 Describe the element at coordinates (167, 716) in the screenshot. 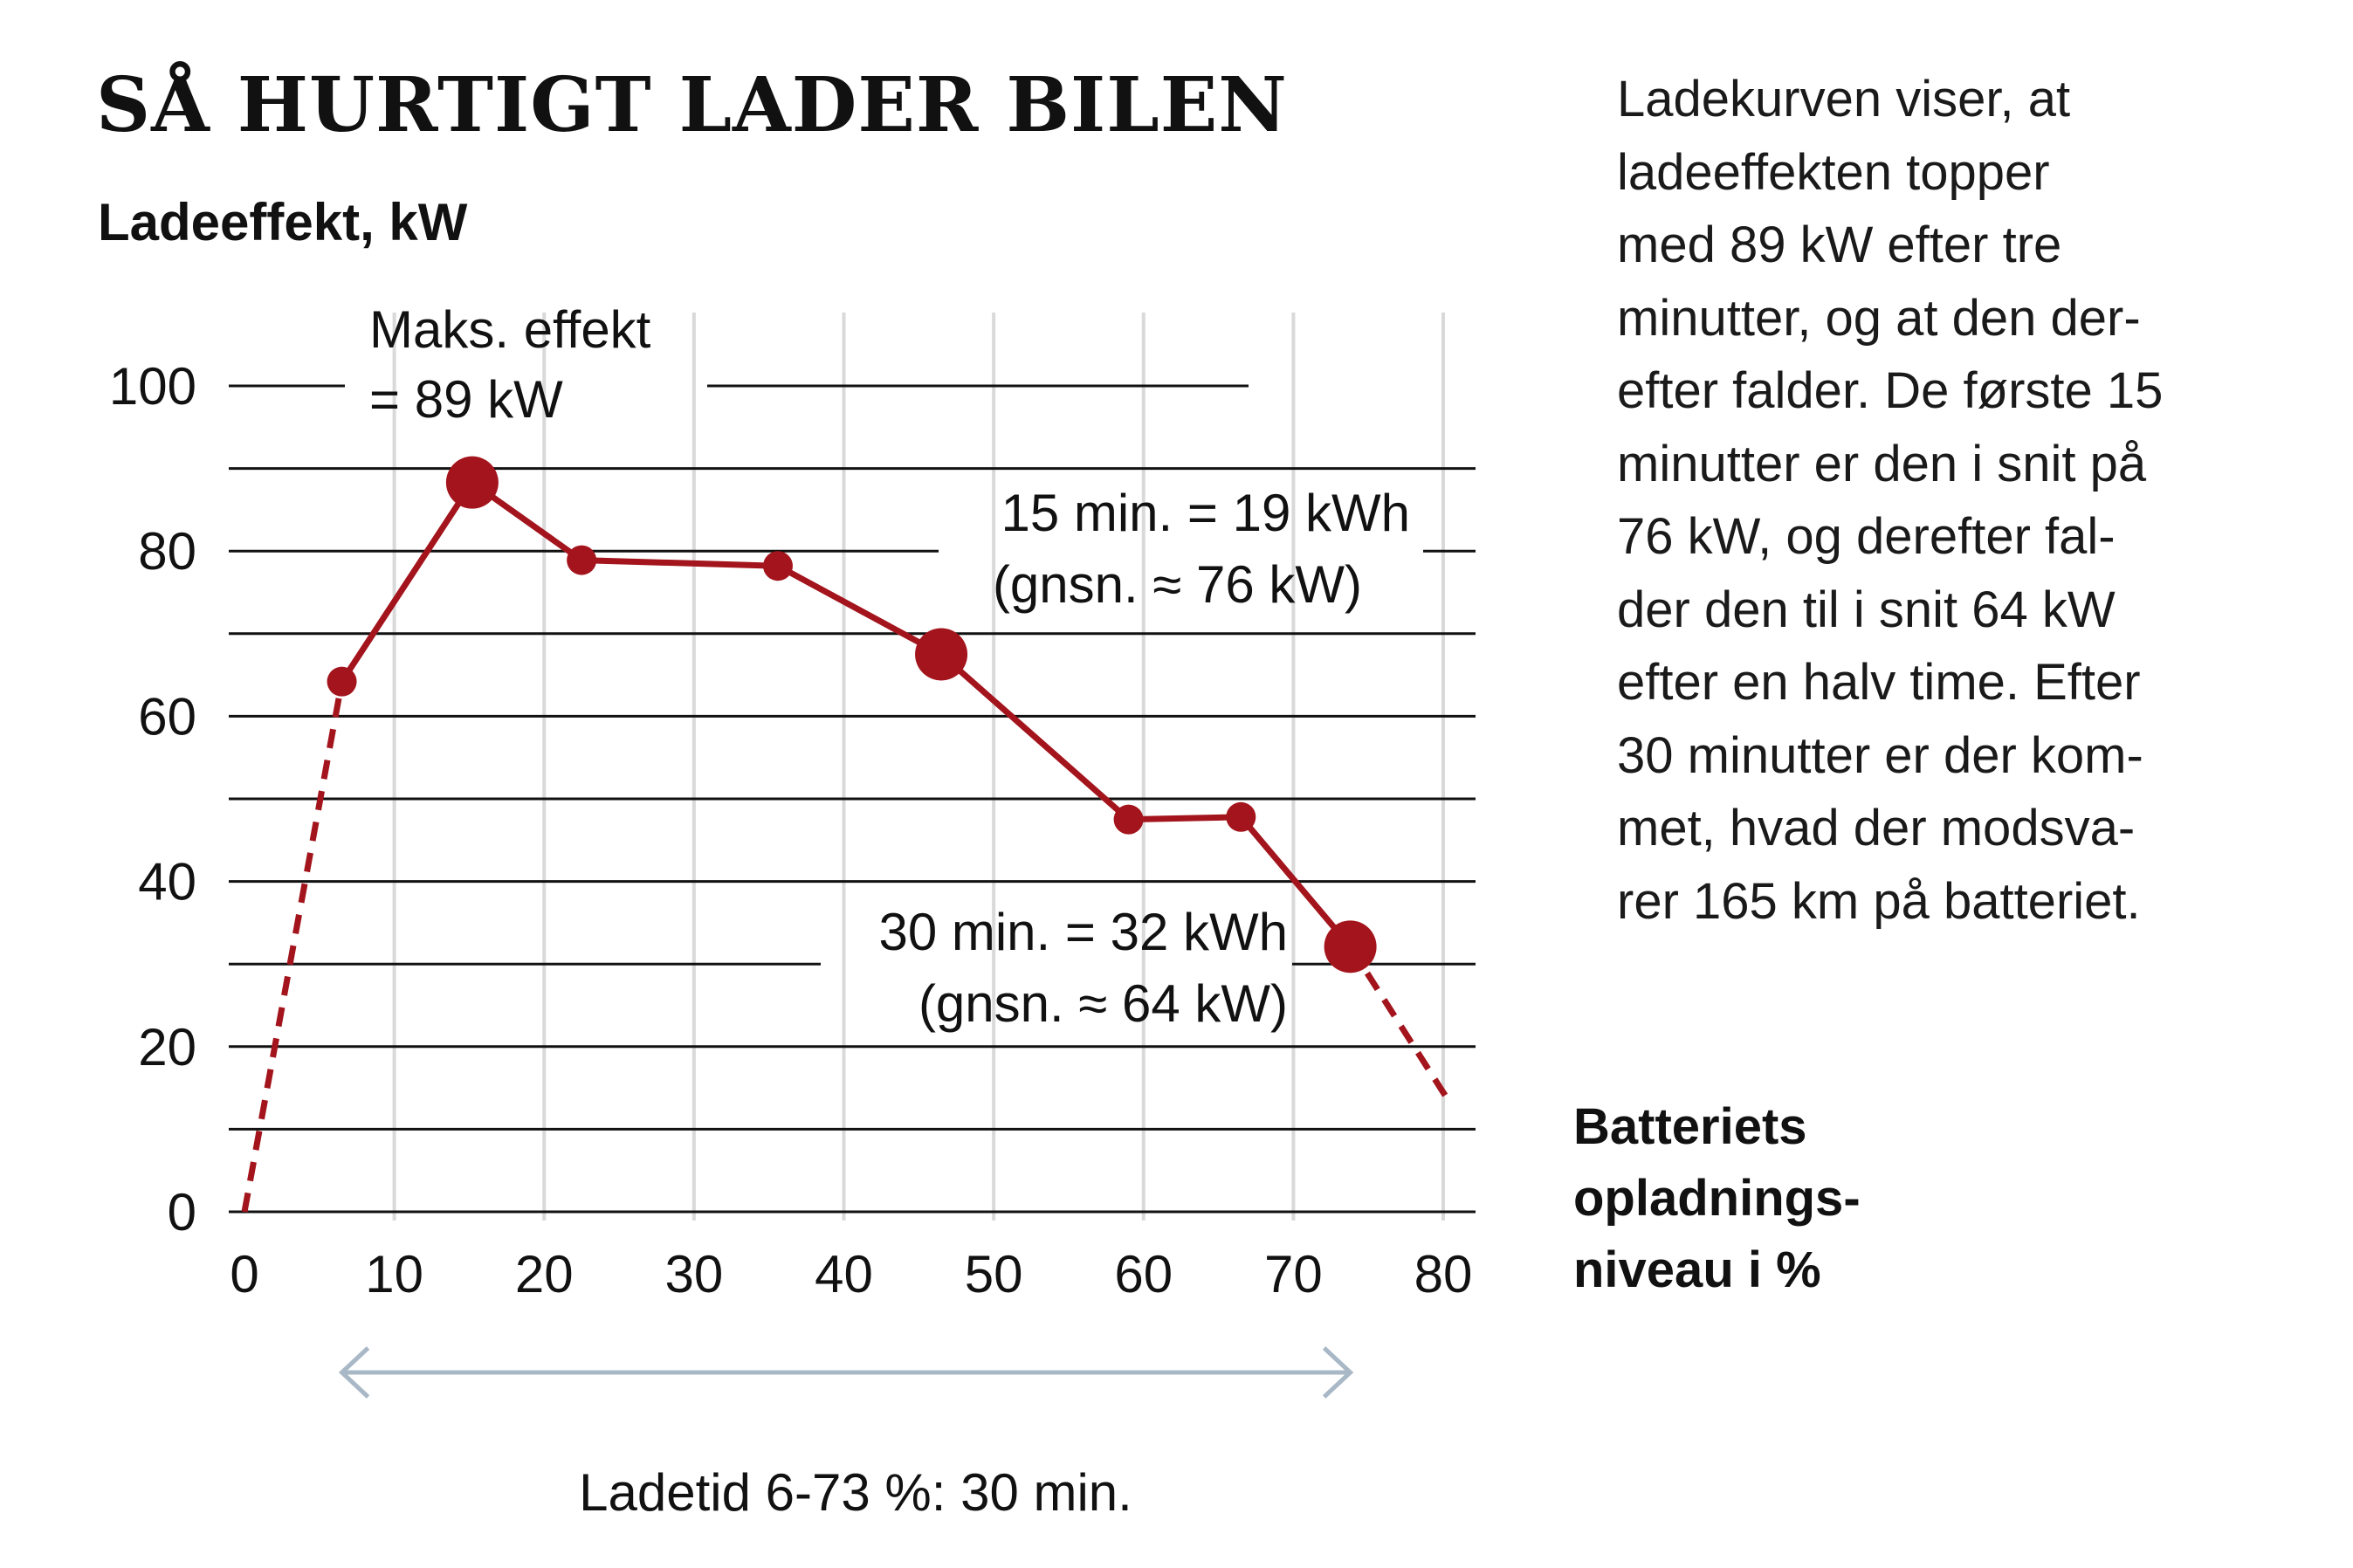

I see `y-tick-label: 60` at that location.